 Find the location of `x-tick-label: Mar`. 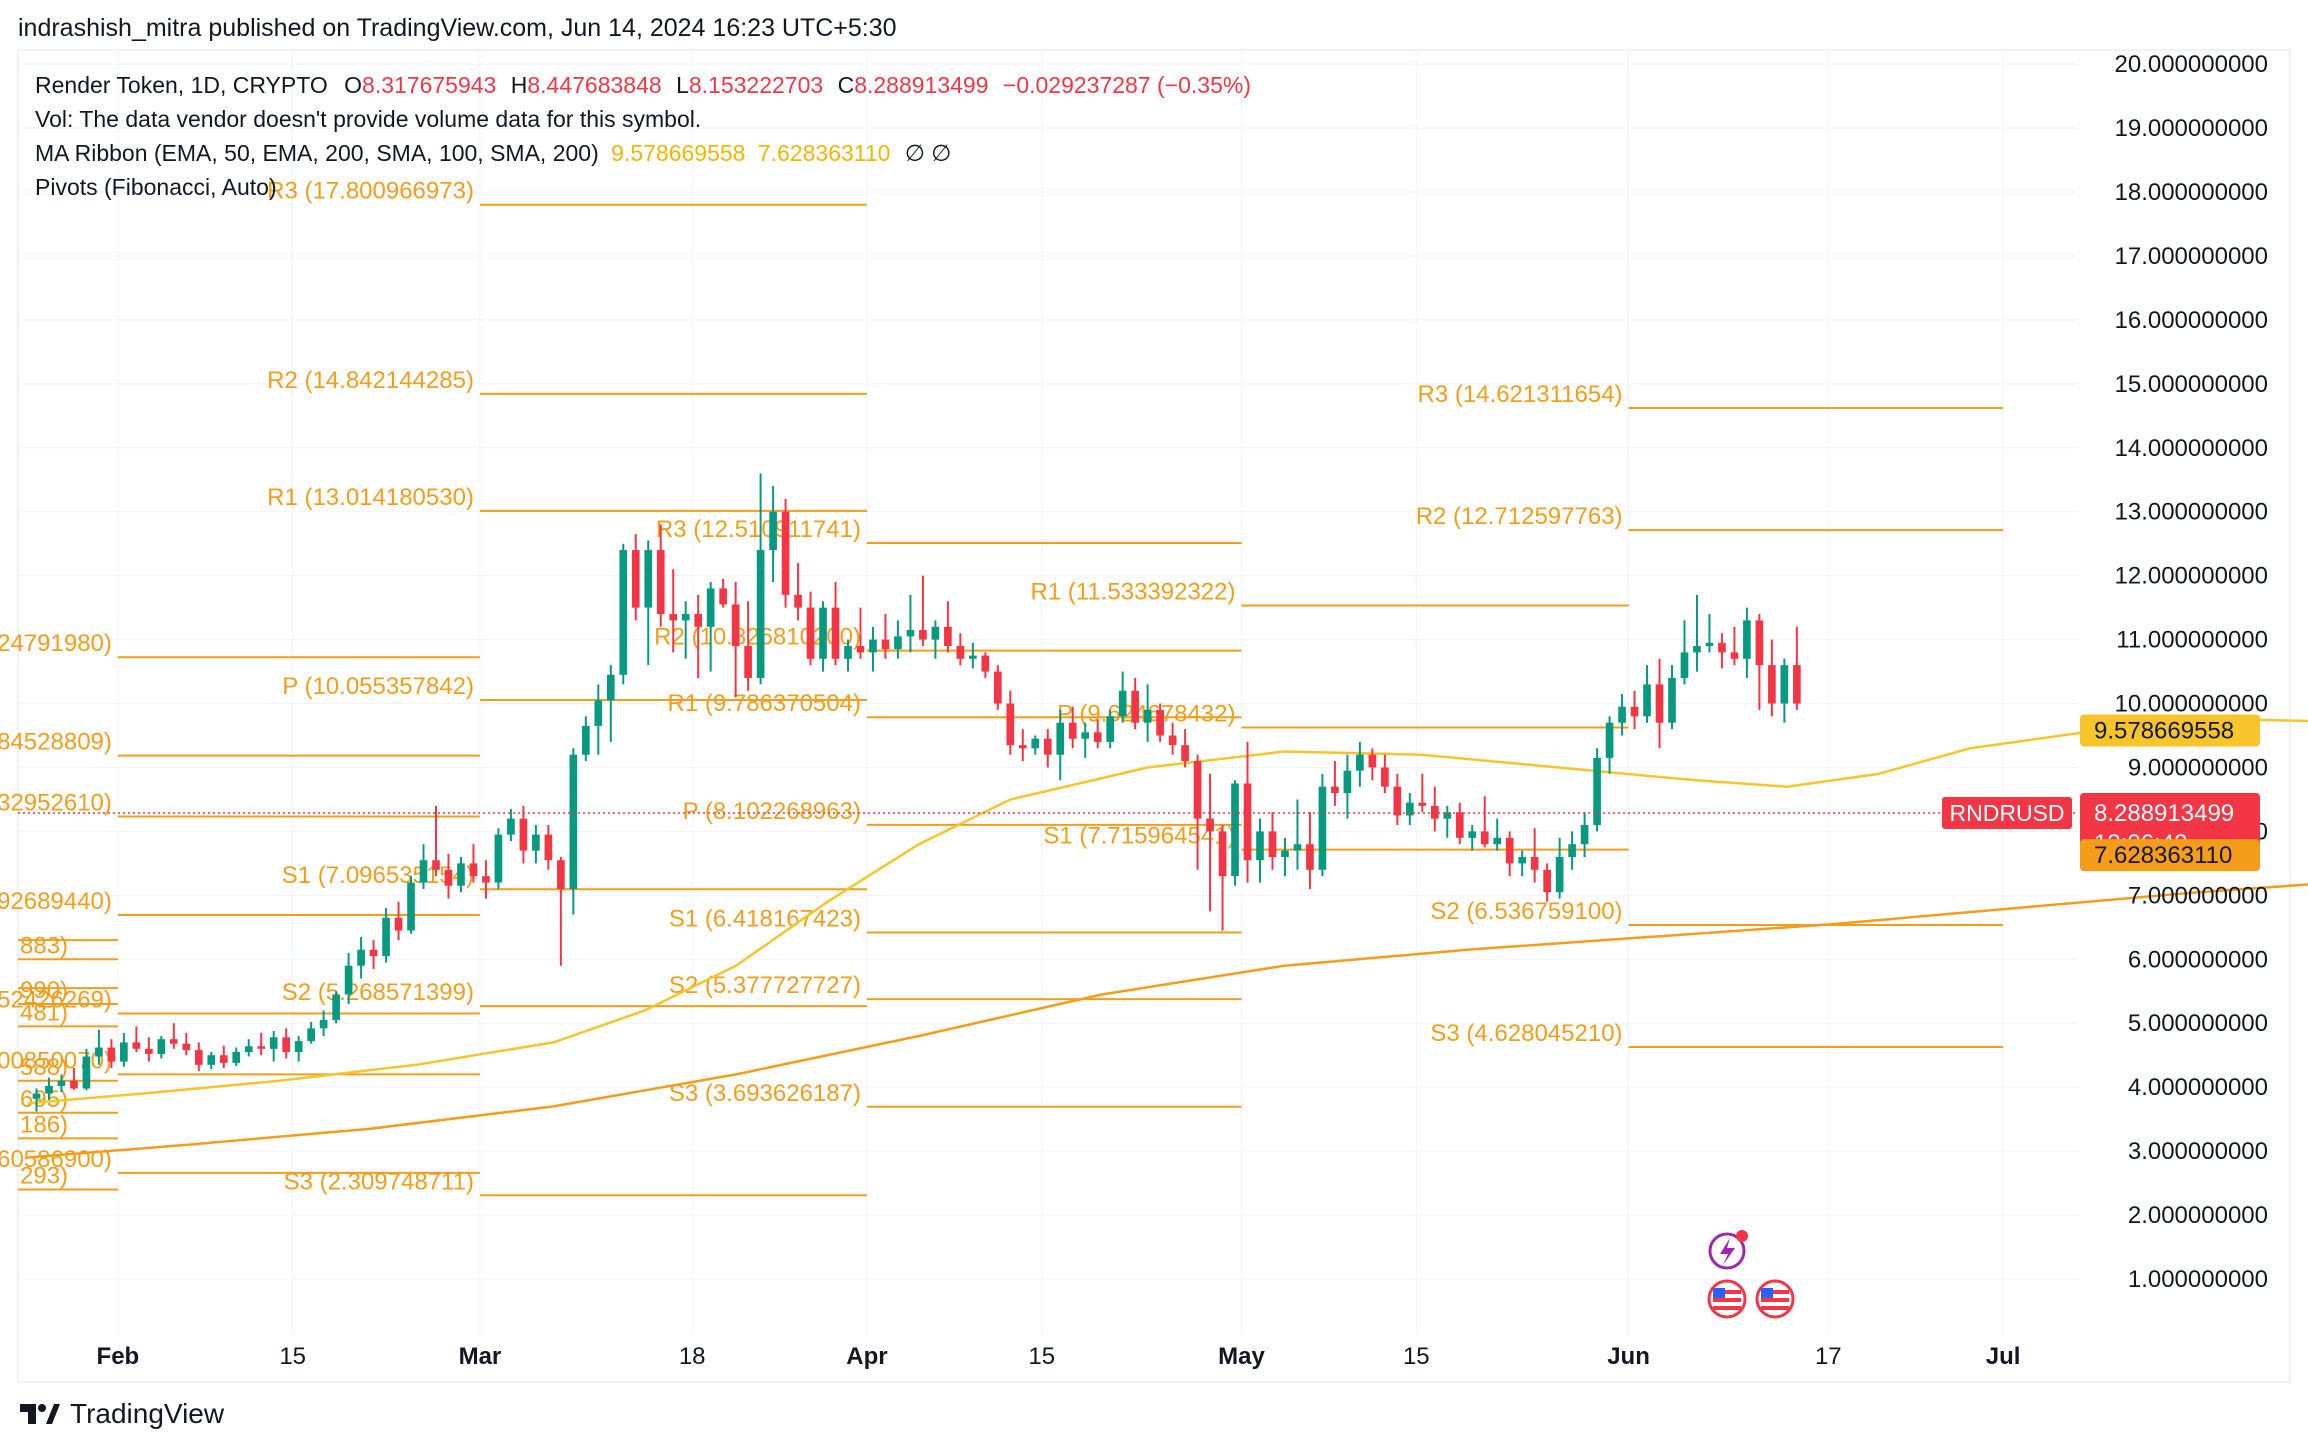

x-tick-label: Mar is located at coordinates (480, 1356).